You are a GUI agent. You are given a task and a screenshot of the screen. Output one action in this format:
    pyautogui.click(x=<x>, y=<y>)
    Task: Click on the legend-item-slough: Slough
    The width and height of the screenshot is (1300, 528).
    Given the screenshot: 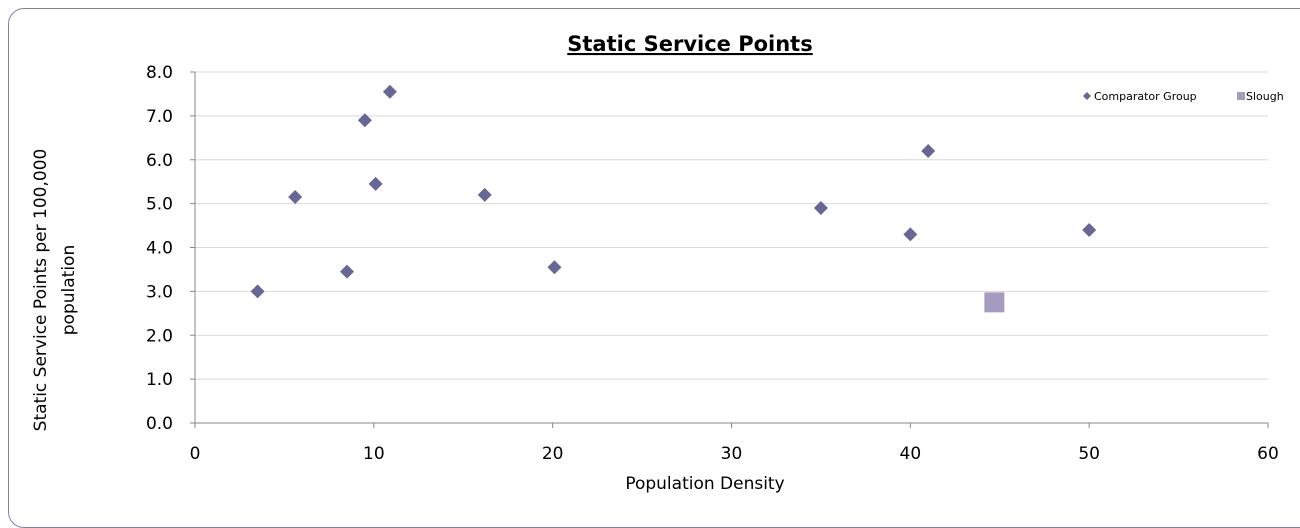 What is the action you would take?
    pyautogui.click(x=1260, y=96)
    